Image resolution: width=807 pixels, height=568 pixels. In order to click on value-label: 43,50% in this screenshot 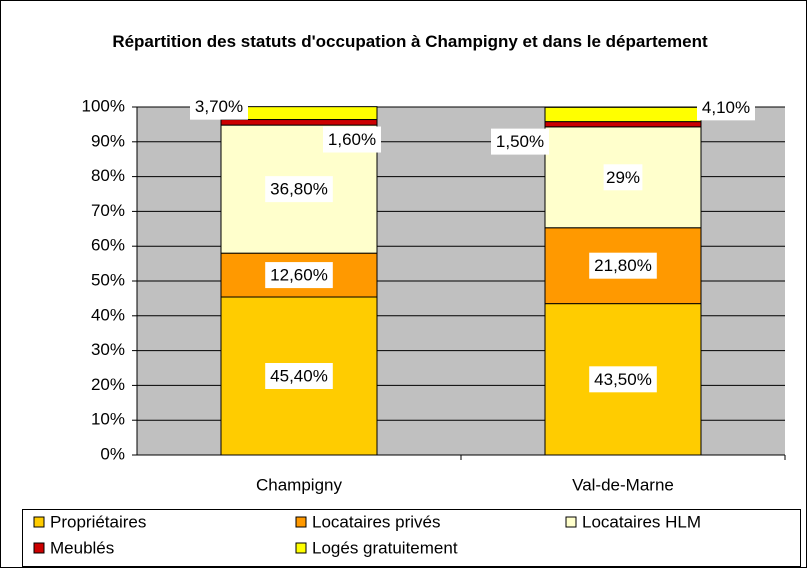, I will do `click(623, 379)`.